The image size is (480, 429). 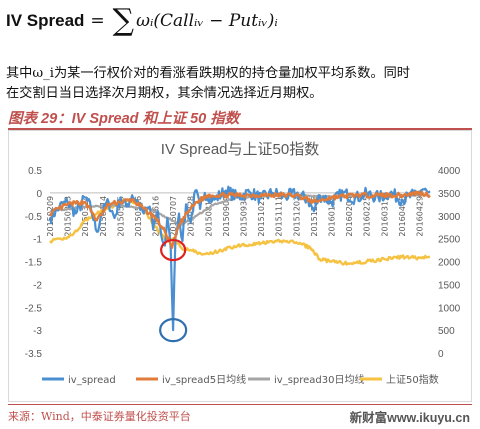 I want to click on x-tick-label: 20151223, so click(x=314, y=216).